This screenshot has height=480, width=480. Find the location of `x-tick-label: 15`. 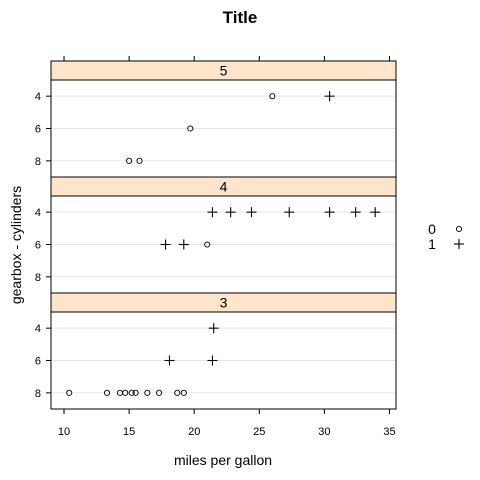

x-tick-label: 15 is located at coordinates (129, 432).